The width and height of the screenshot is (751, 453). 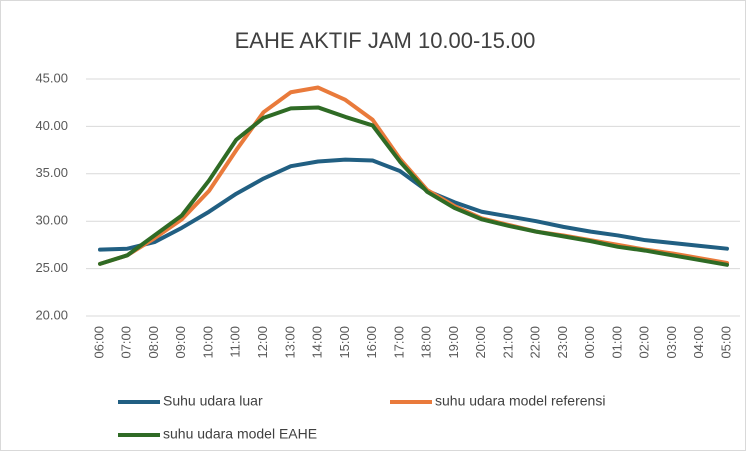 What do you see at coordinates (520, 401) in the screenshot?
I see `legend-label: suhu udara model referensi` at bounding box center [520, 401].